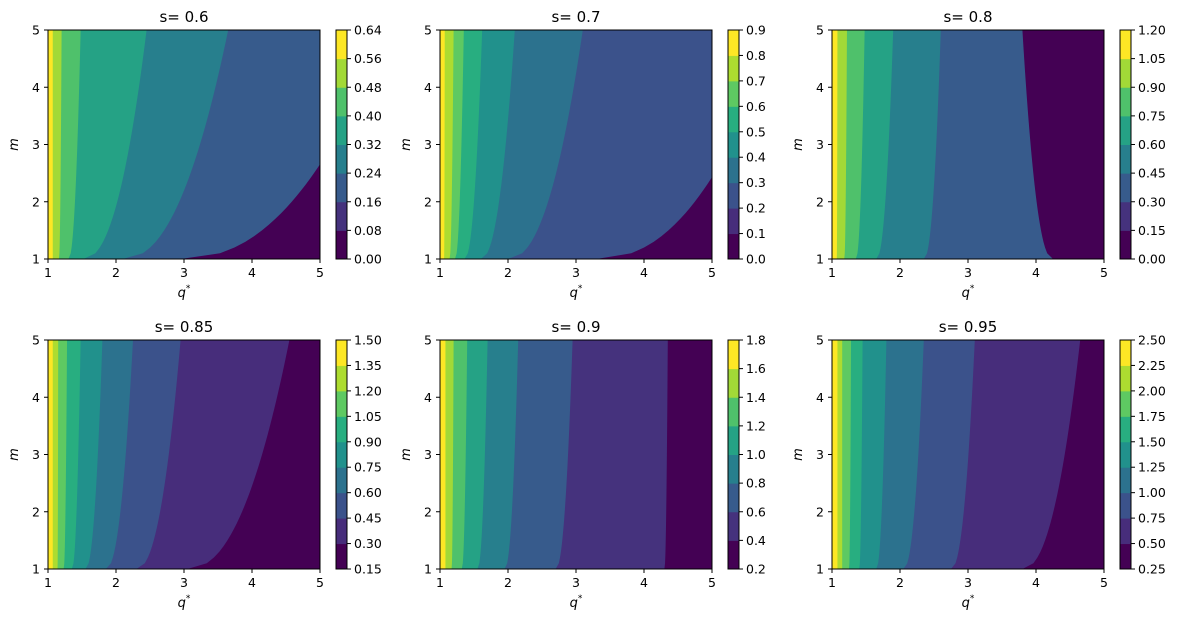 The image size is (1181, 630). What do you see at coordinates (368, 87) in the screenshot?
I see `colorbar-tick-label: 0.48` at bounding box center [368, 87].